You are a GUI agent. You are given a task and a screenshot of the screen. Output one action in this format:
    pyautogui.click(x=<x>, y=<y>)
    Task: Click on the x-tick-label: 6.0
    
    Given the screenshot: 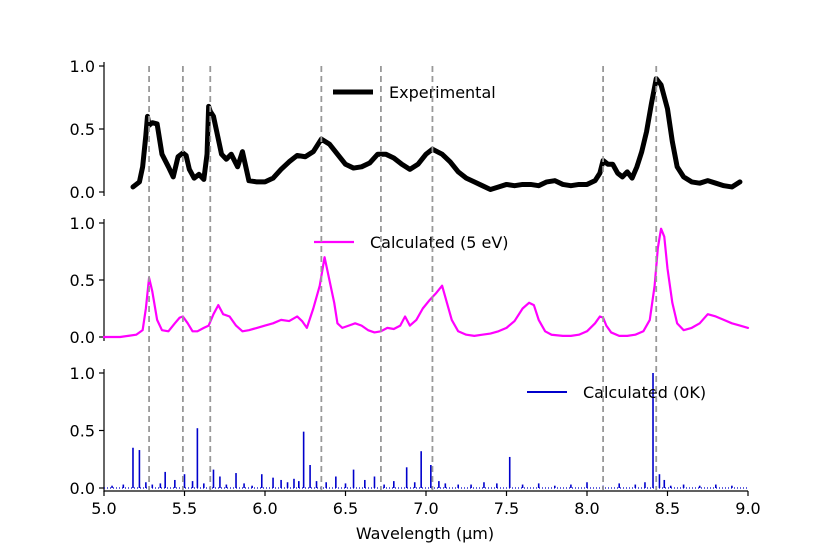 What is the action you would take?
    pyautogui.click(x=264, y=508)
    